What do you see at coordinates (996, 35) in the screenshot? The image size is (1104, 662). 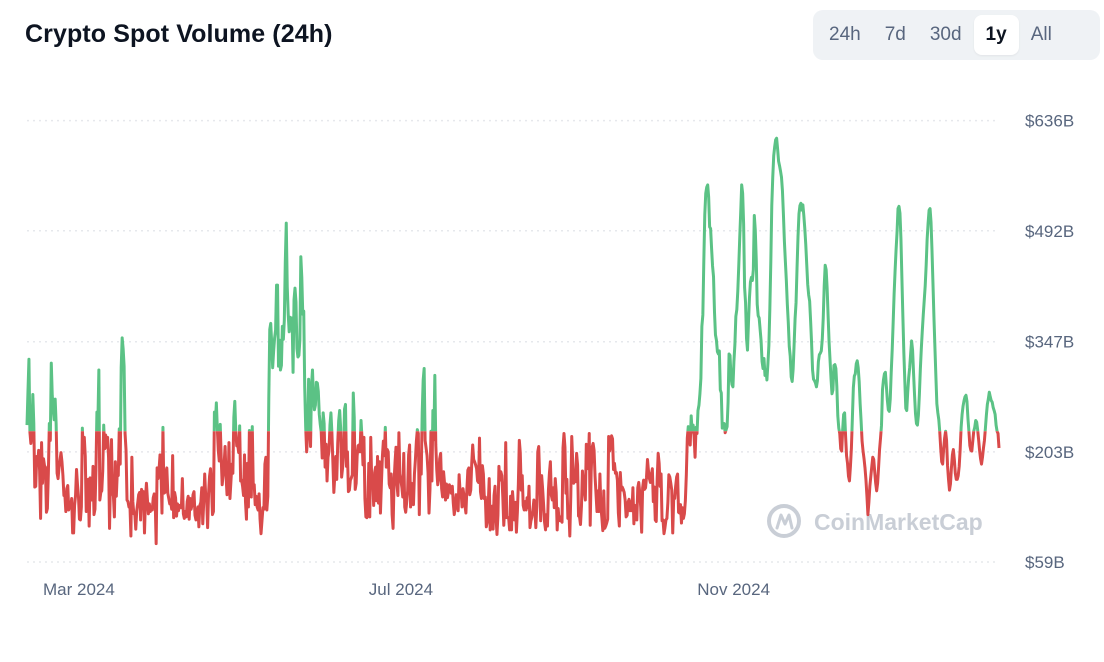 I see `range-1y-button: 1y` at bounding box center [996, 35].